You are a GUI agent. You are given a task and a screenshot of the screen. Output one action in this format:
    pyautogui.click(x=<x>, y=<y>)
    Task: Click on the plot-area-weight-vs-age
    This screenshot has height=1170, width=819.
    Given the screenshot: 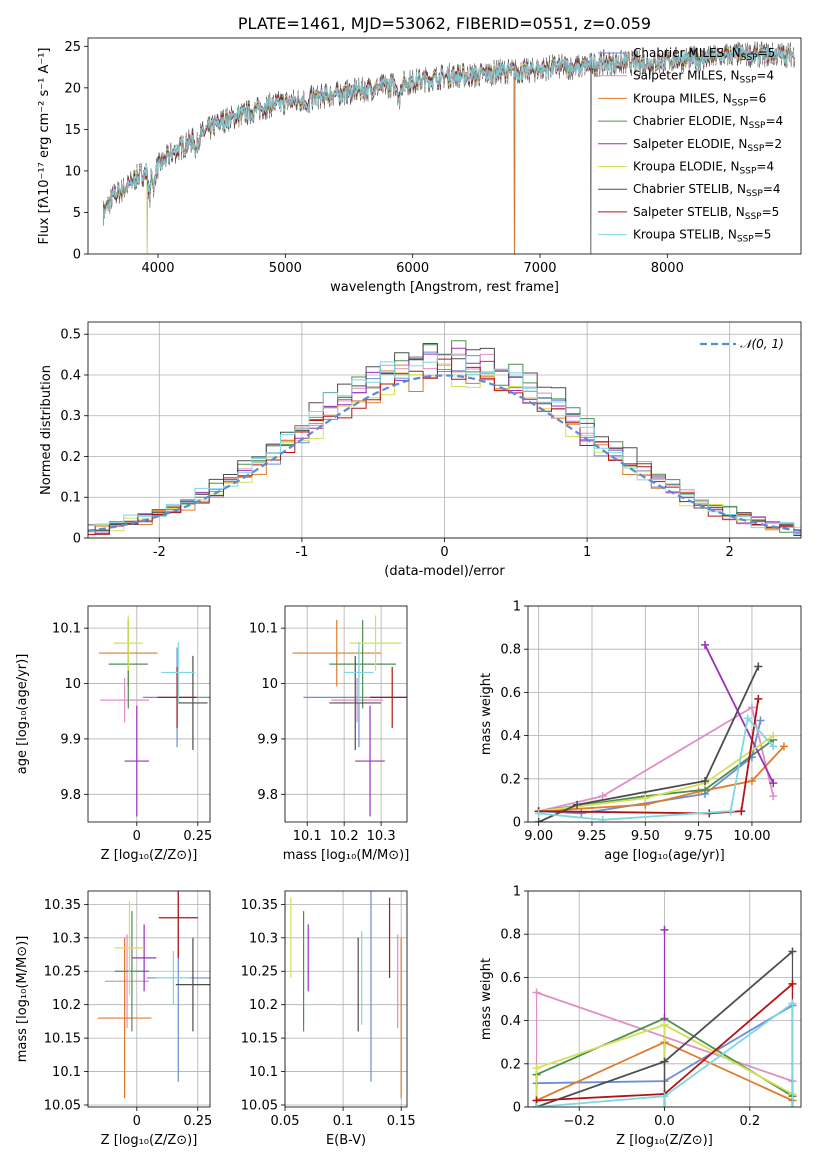 What is the action you would take?
    pyautogui.click(x=661, y=731)
    